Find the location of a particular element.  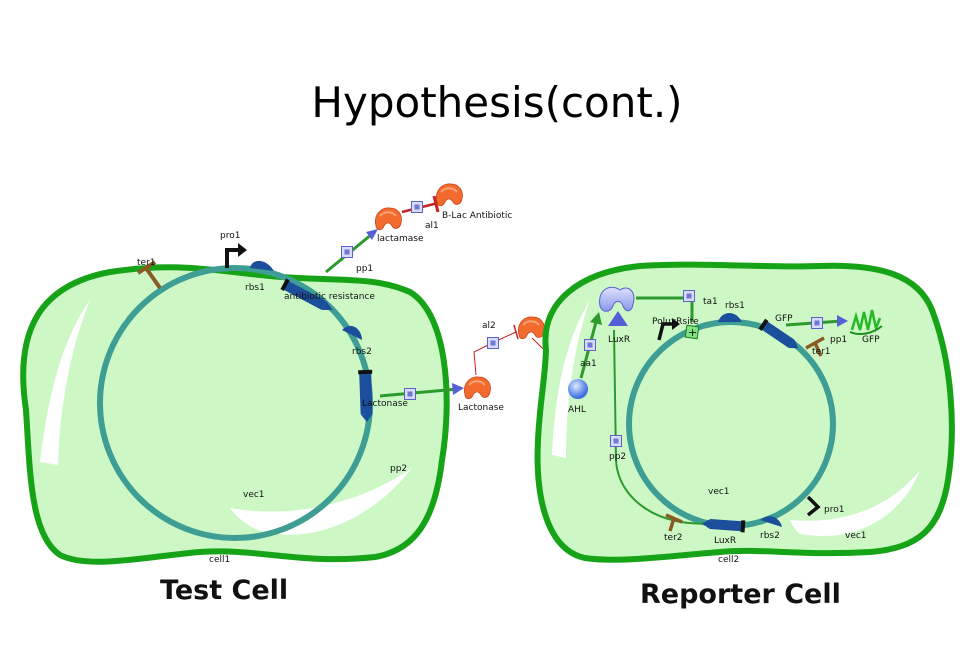

reporter-promoter-pro1 is located at coordinates (813, 506).